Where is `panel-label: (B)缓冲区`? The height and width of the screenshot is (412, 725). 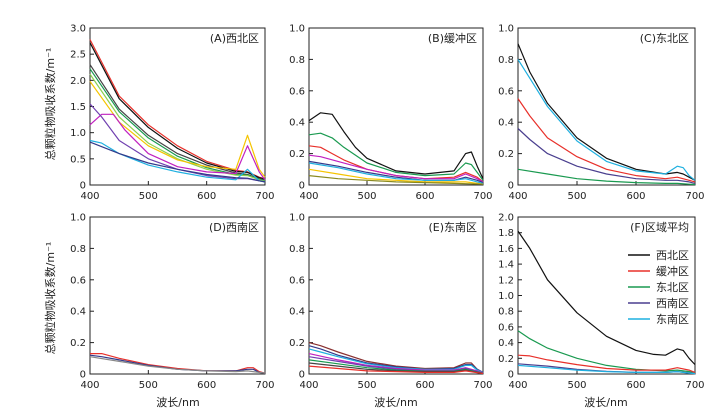
panel-label: (B)缓冲区 is located at coordinates (452, 38).